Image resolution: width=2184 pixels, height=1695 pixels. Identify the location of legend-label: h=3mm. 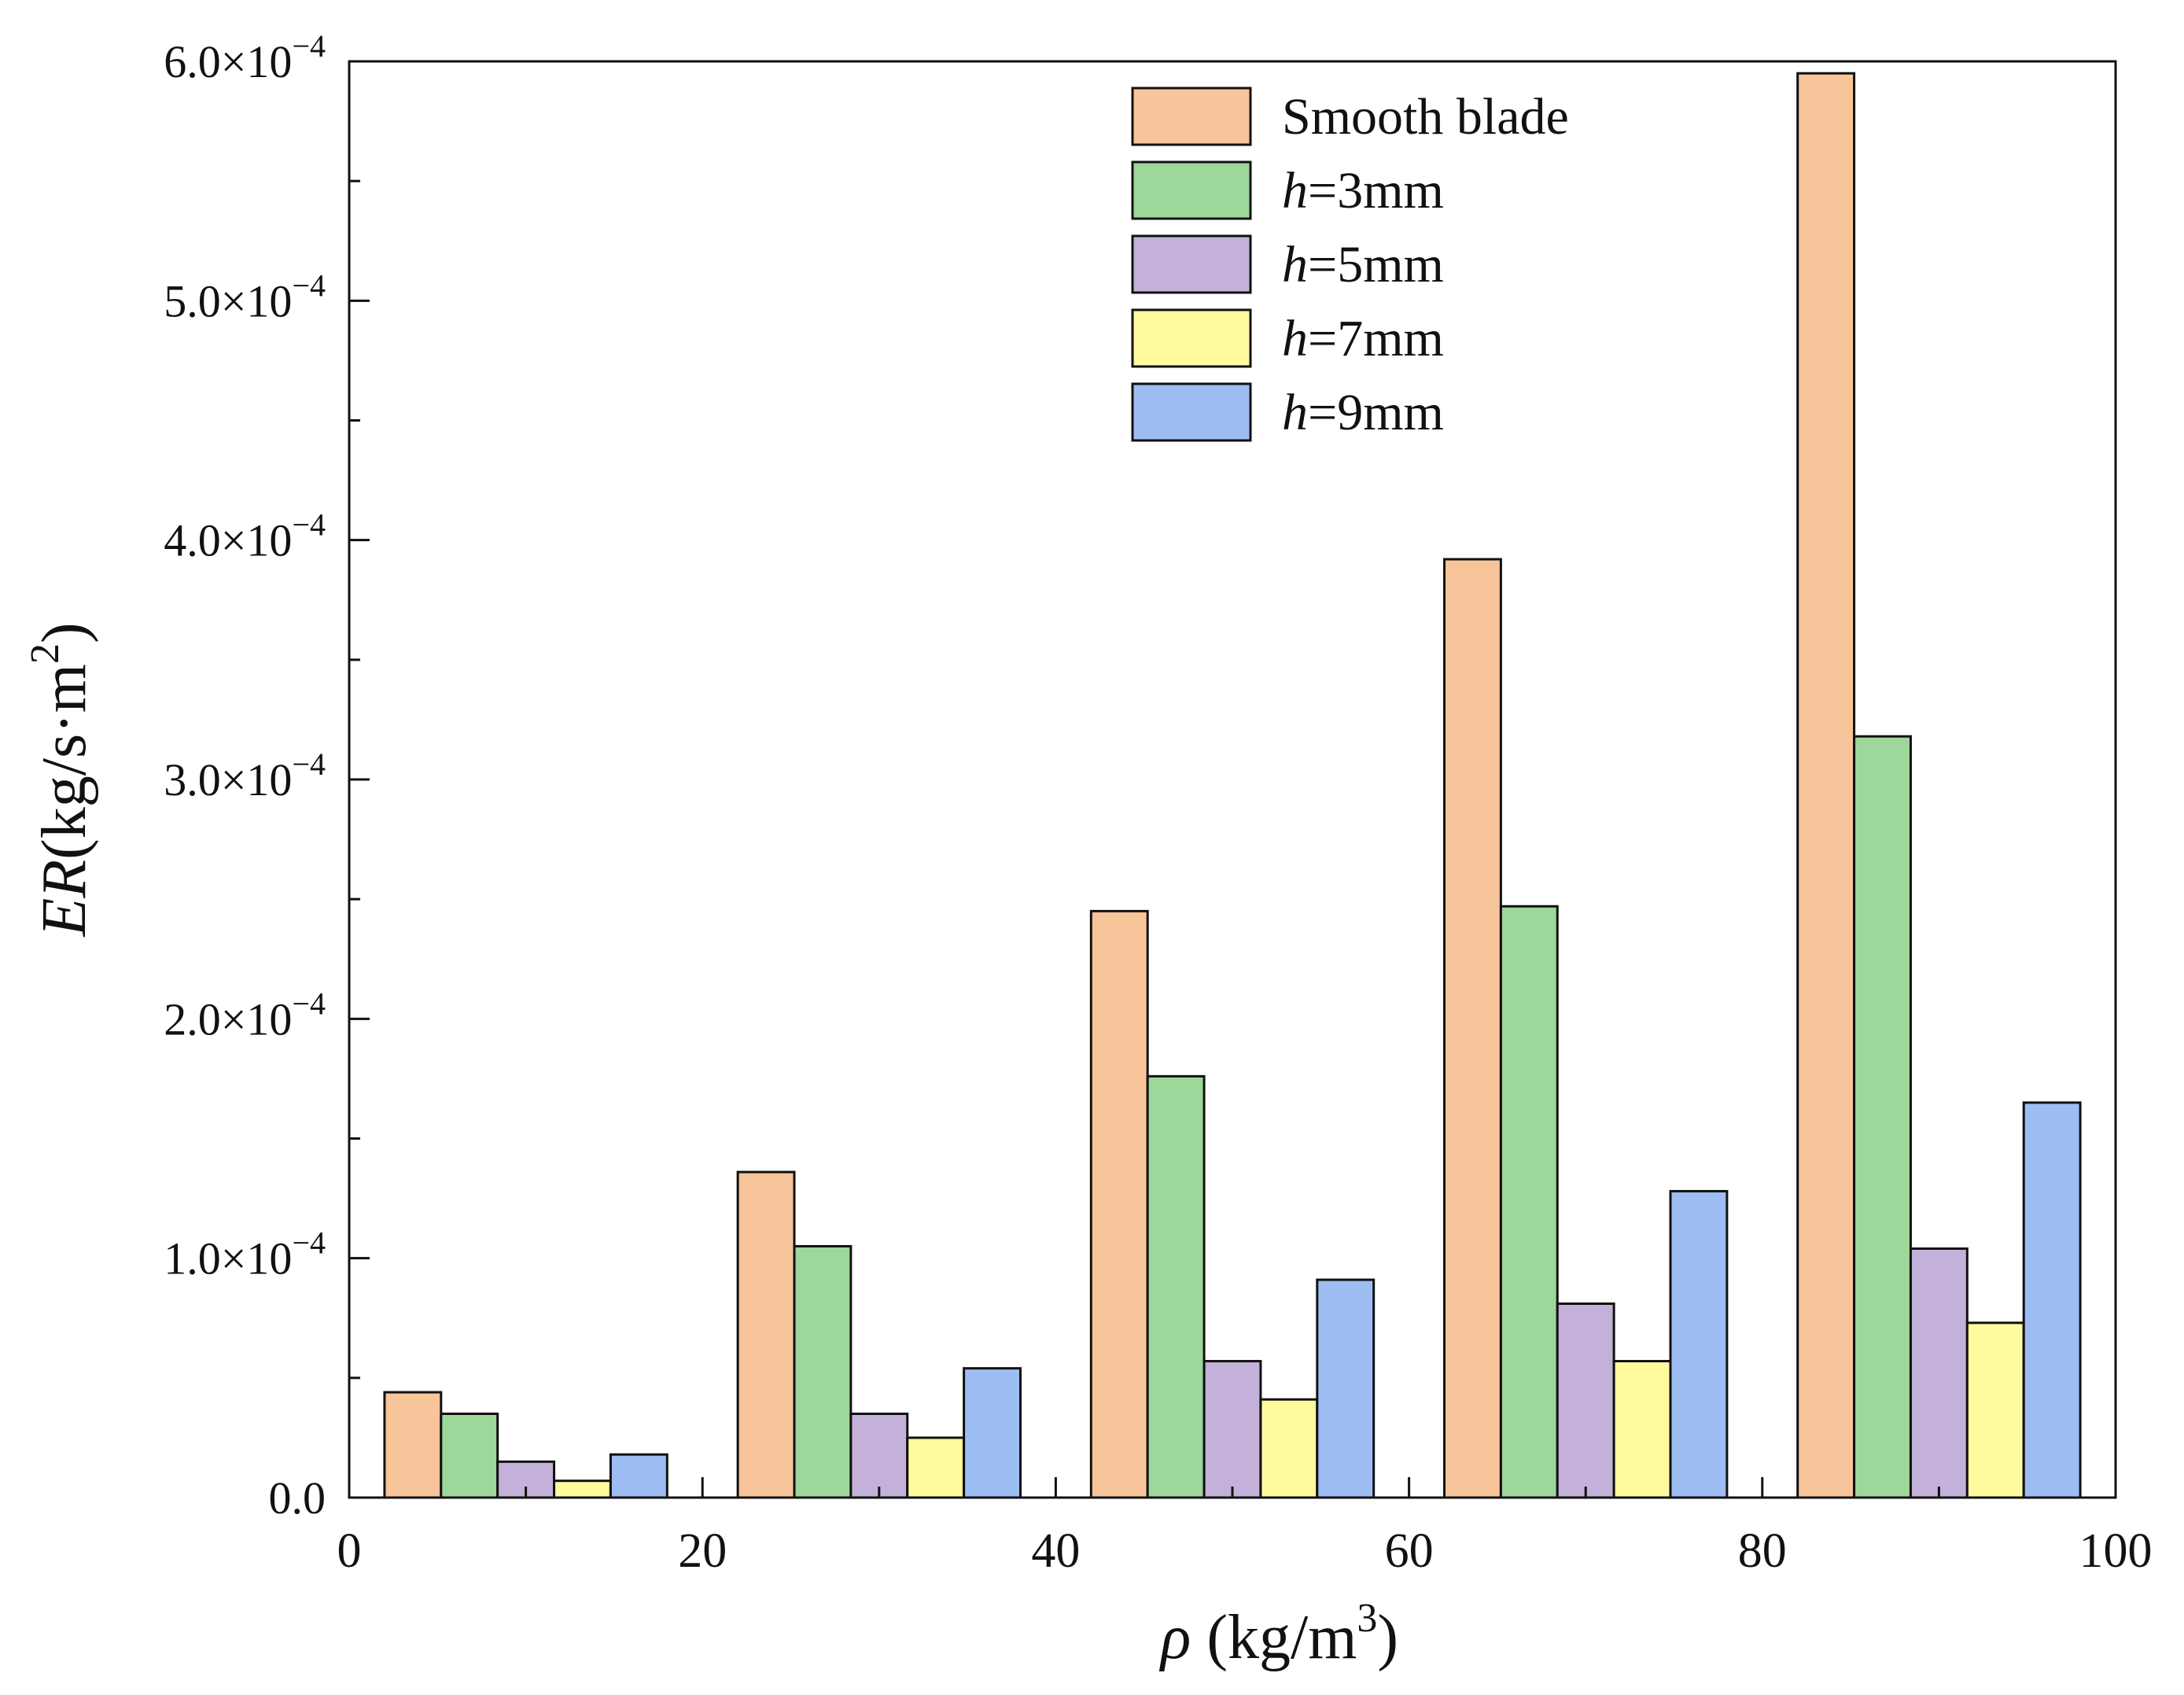
(1363, 190).